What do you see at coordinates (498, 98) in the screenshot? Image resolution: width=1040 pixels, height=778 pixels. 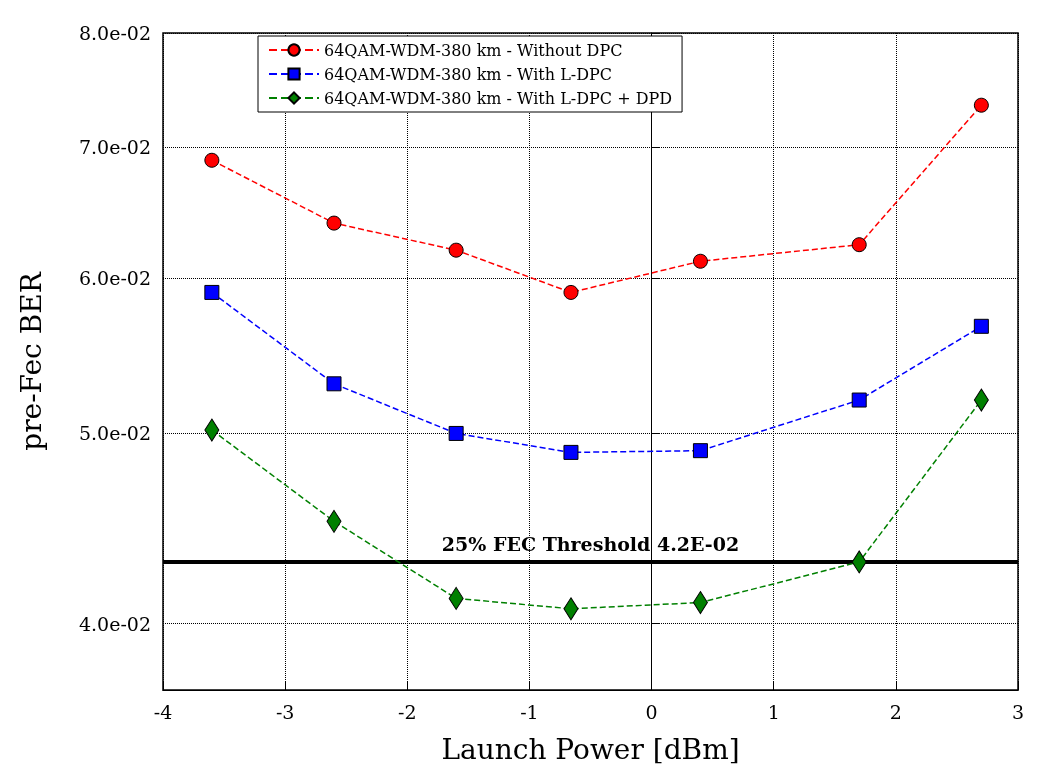 I see `legend-label: 64QAM-WDM-380 km - With L-DPC + DPD` at bounding box center [498, 98].